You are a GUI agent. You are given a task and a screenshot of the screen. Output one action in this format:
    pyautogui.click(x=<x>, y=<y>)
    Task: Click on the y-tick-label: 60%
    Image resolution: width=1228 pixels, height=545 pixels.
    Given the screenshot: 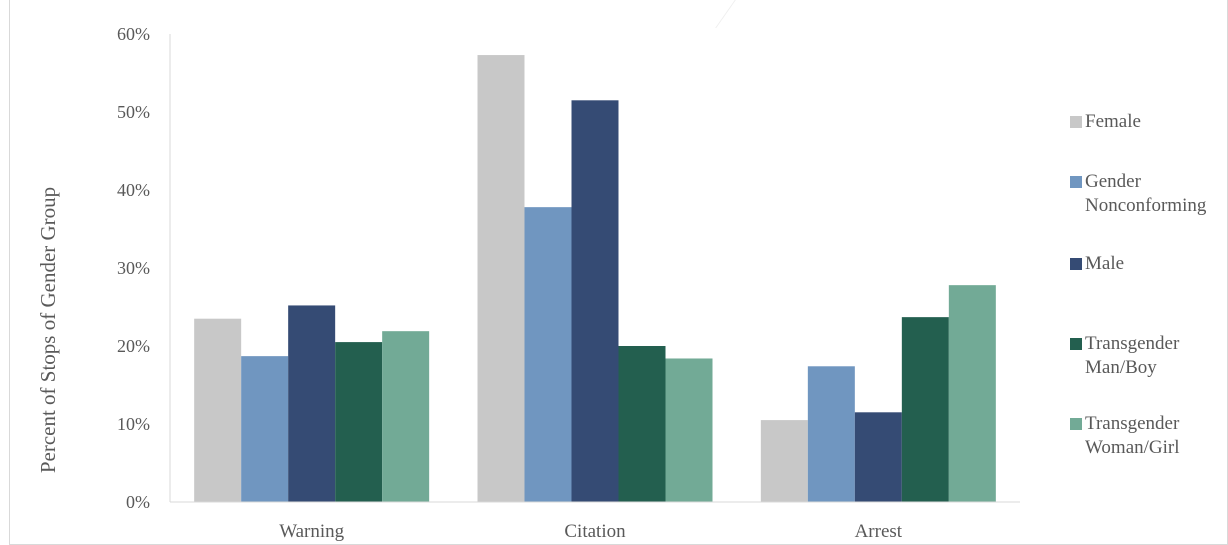 What is the action you would take?
    pyautogui.click(x=133, y=34)
    